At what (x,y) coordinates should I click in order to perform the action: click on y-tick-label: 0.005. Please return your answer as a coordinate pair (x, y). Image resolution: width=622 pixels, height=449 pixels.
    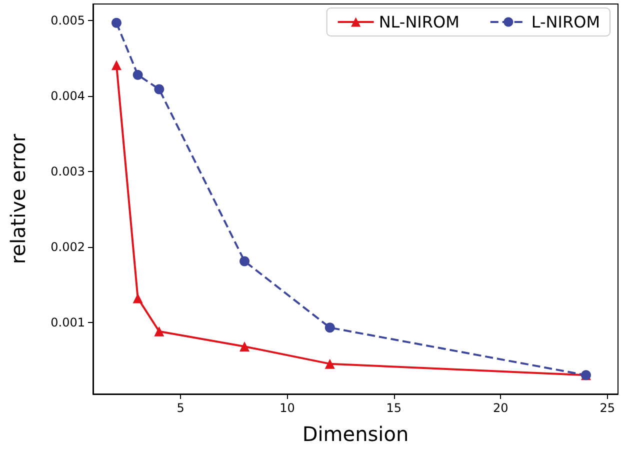
    Looking at the image, I should click on (67, 21).